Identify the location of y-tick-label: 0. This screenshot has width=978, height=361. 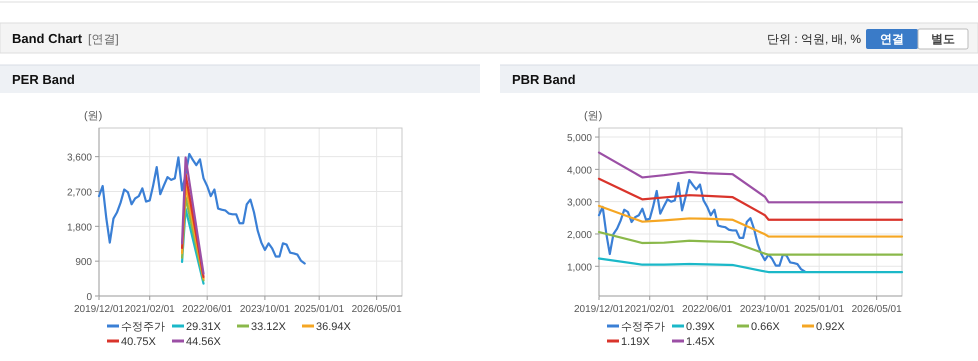
(89, 297).